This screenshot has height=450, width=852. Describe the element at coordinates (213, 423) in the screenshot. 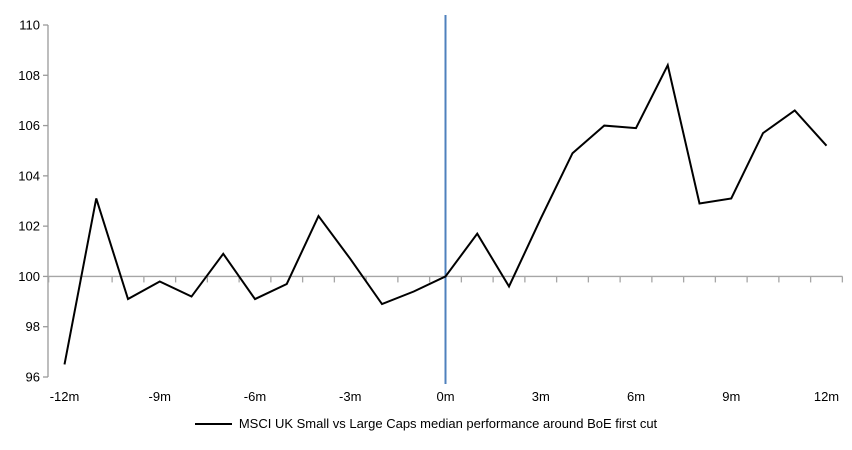

I see `legend-line-sample` at that location.